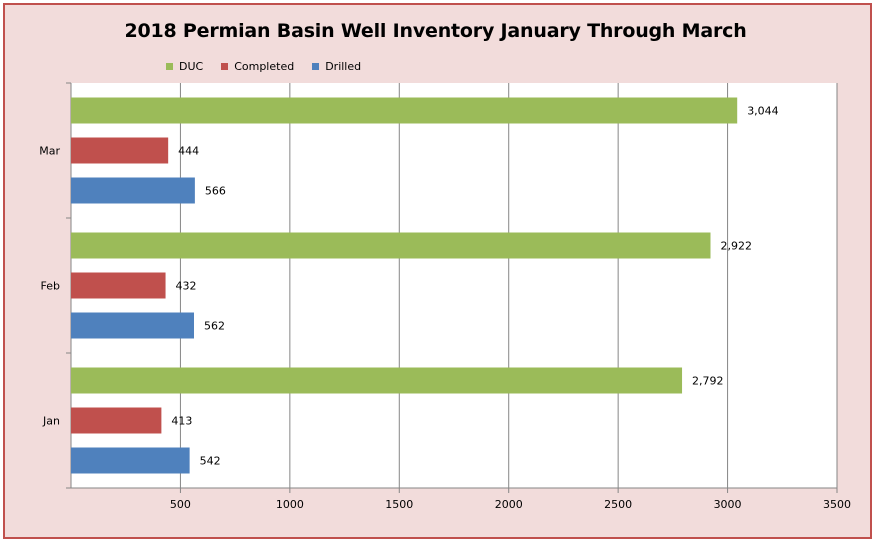 This screenshot has width=877, height=543. Describe the element at coordinates (399, 504) in the screenshot. I see `x-tick-label-1500: 1500` at that location.